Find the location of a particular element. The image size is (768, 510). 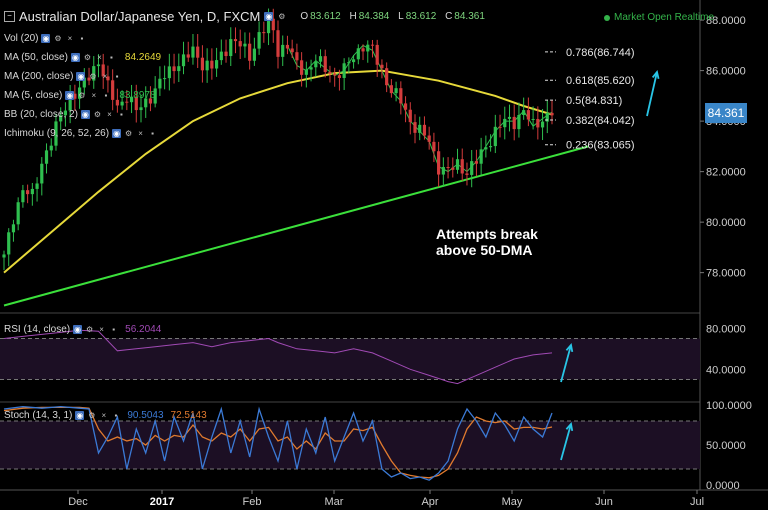

indicator-row: MA (5, close) ◉ ⚙ × ▪ 83.8978 is located at coordinates (80, 95).